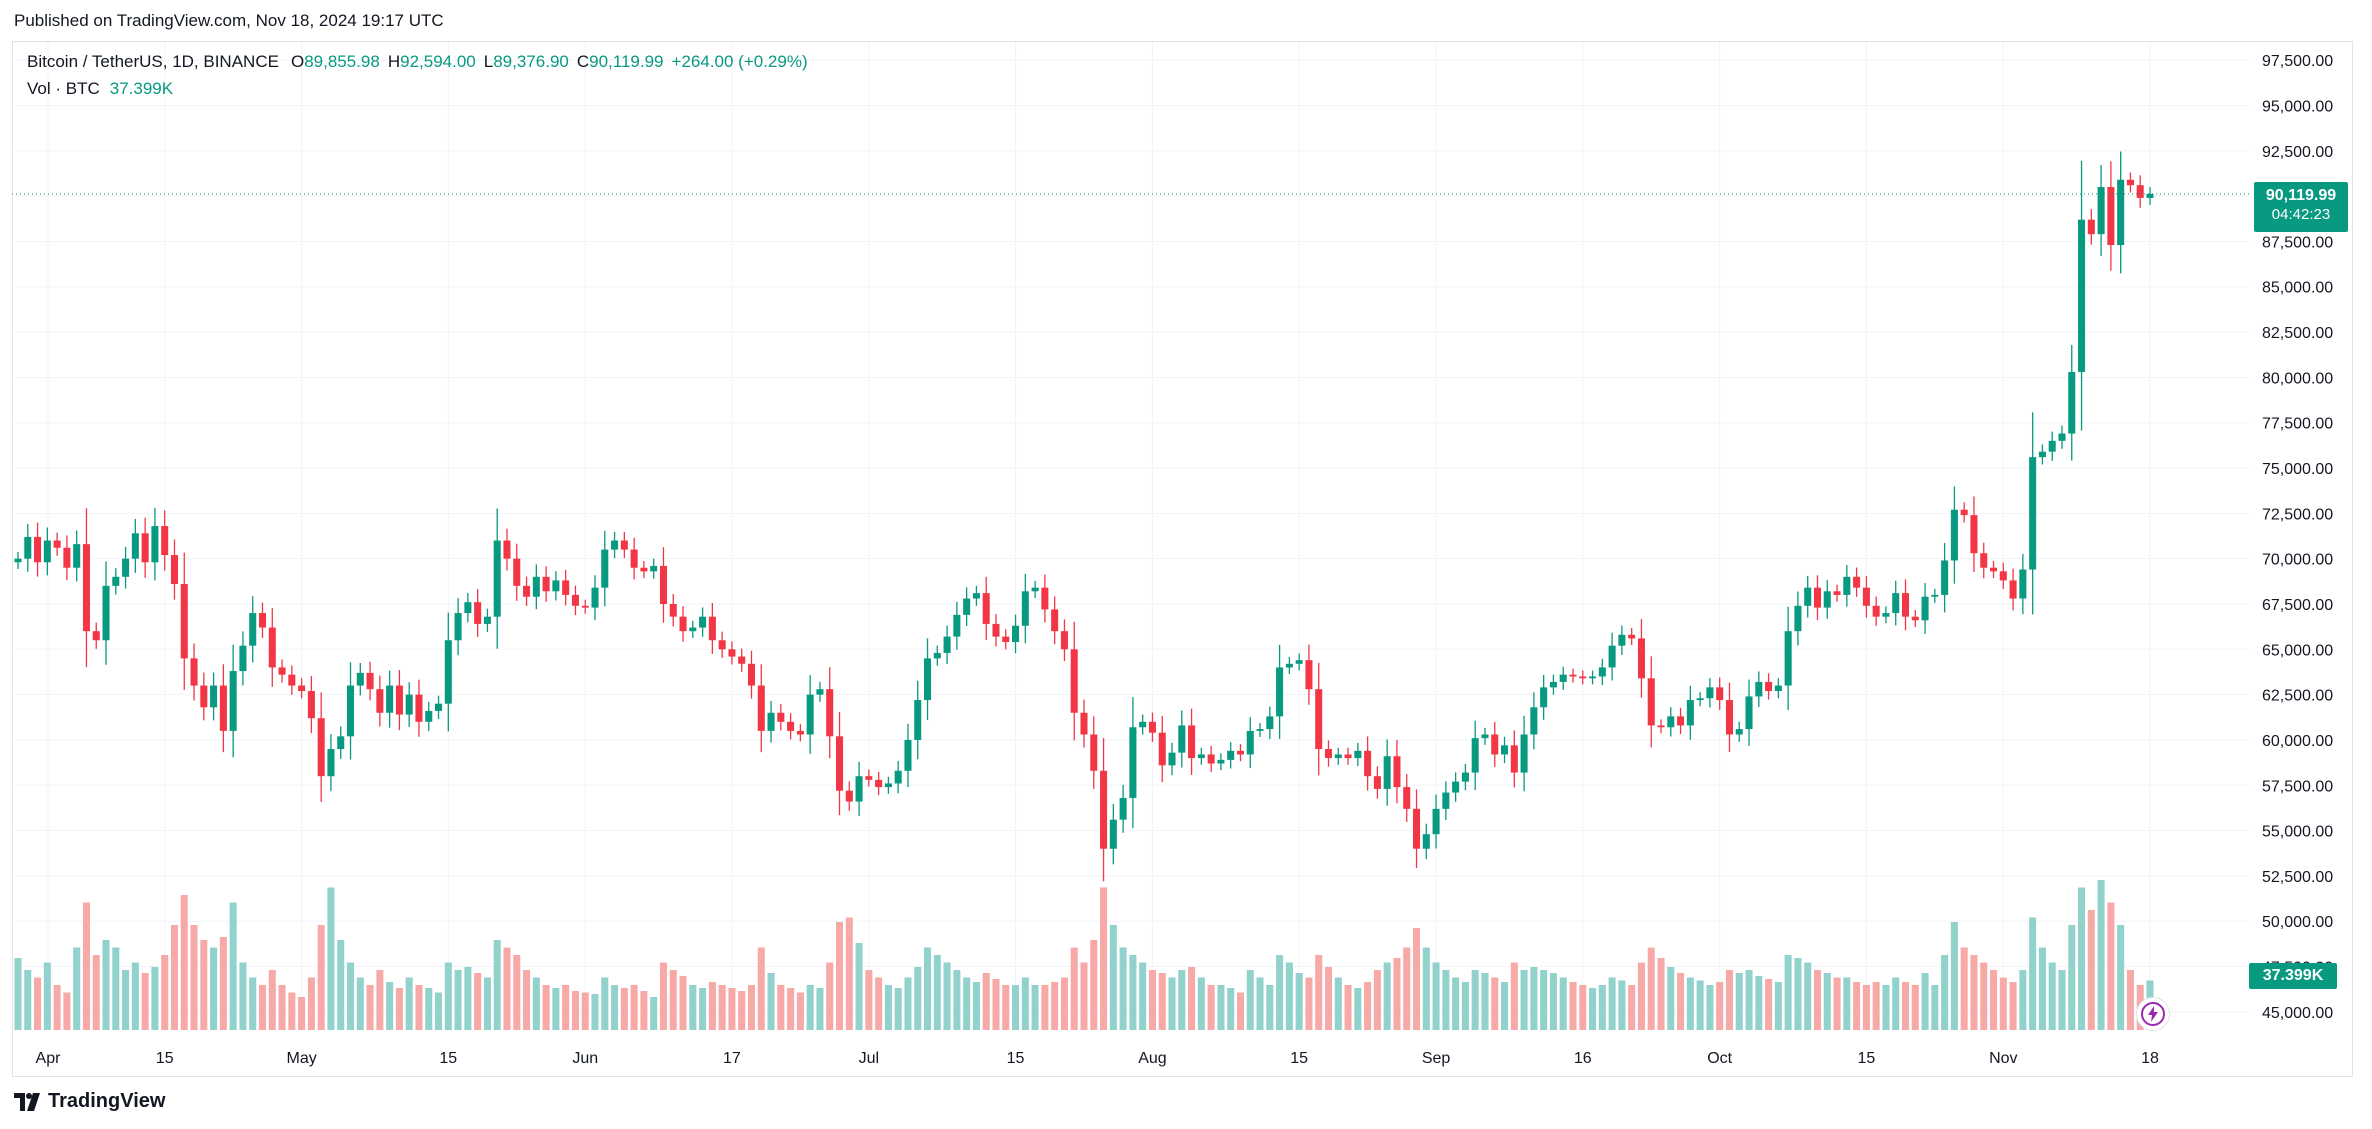 This screenshot has width=2372, height=1129. What do you see at coordinates (27, 1101) in the screenshot?
I see `tradingview-logo-icon` at bounding box center [27, 1101].